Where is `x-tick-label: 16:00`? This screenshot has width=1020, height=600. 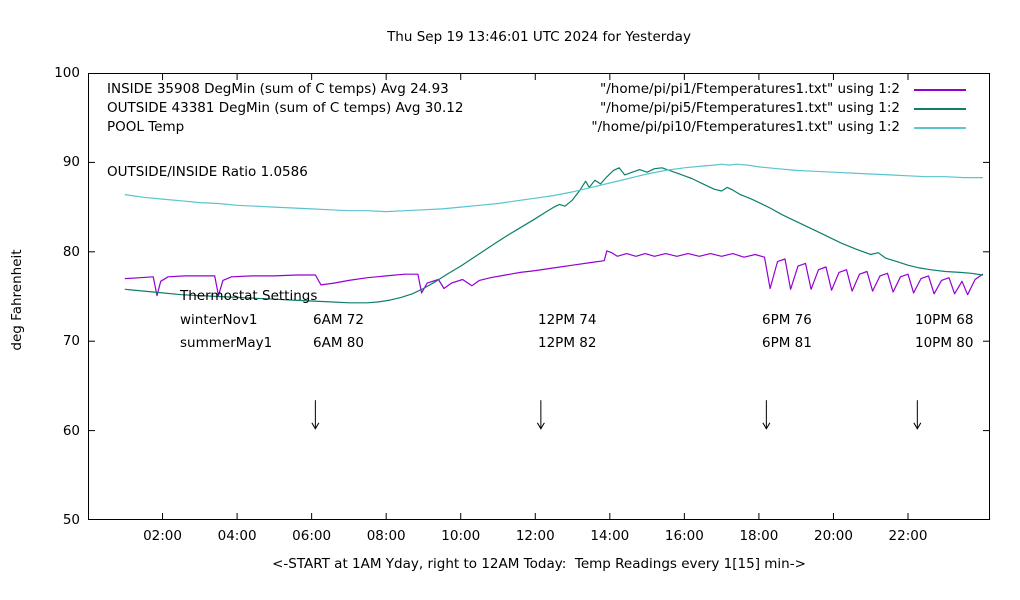 x-tick-label: 16:00 is located at coordinates (684, 536).